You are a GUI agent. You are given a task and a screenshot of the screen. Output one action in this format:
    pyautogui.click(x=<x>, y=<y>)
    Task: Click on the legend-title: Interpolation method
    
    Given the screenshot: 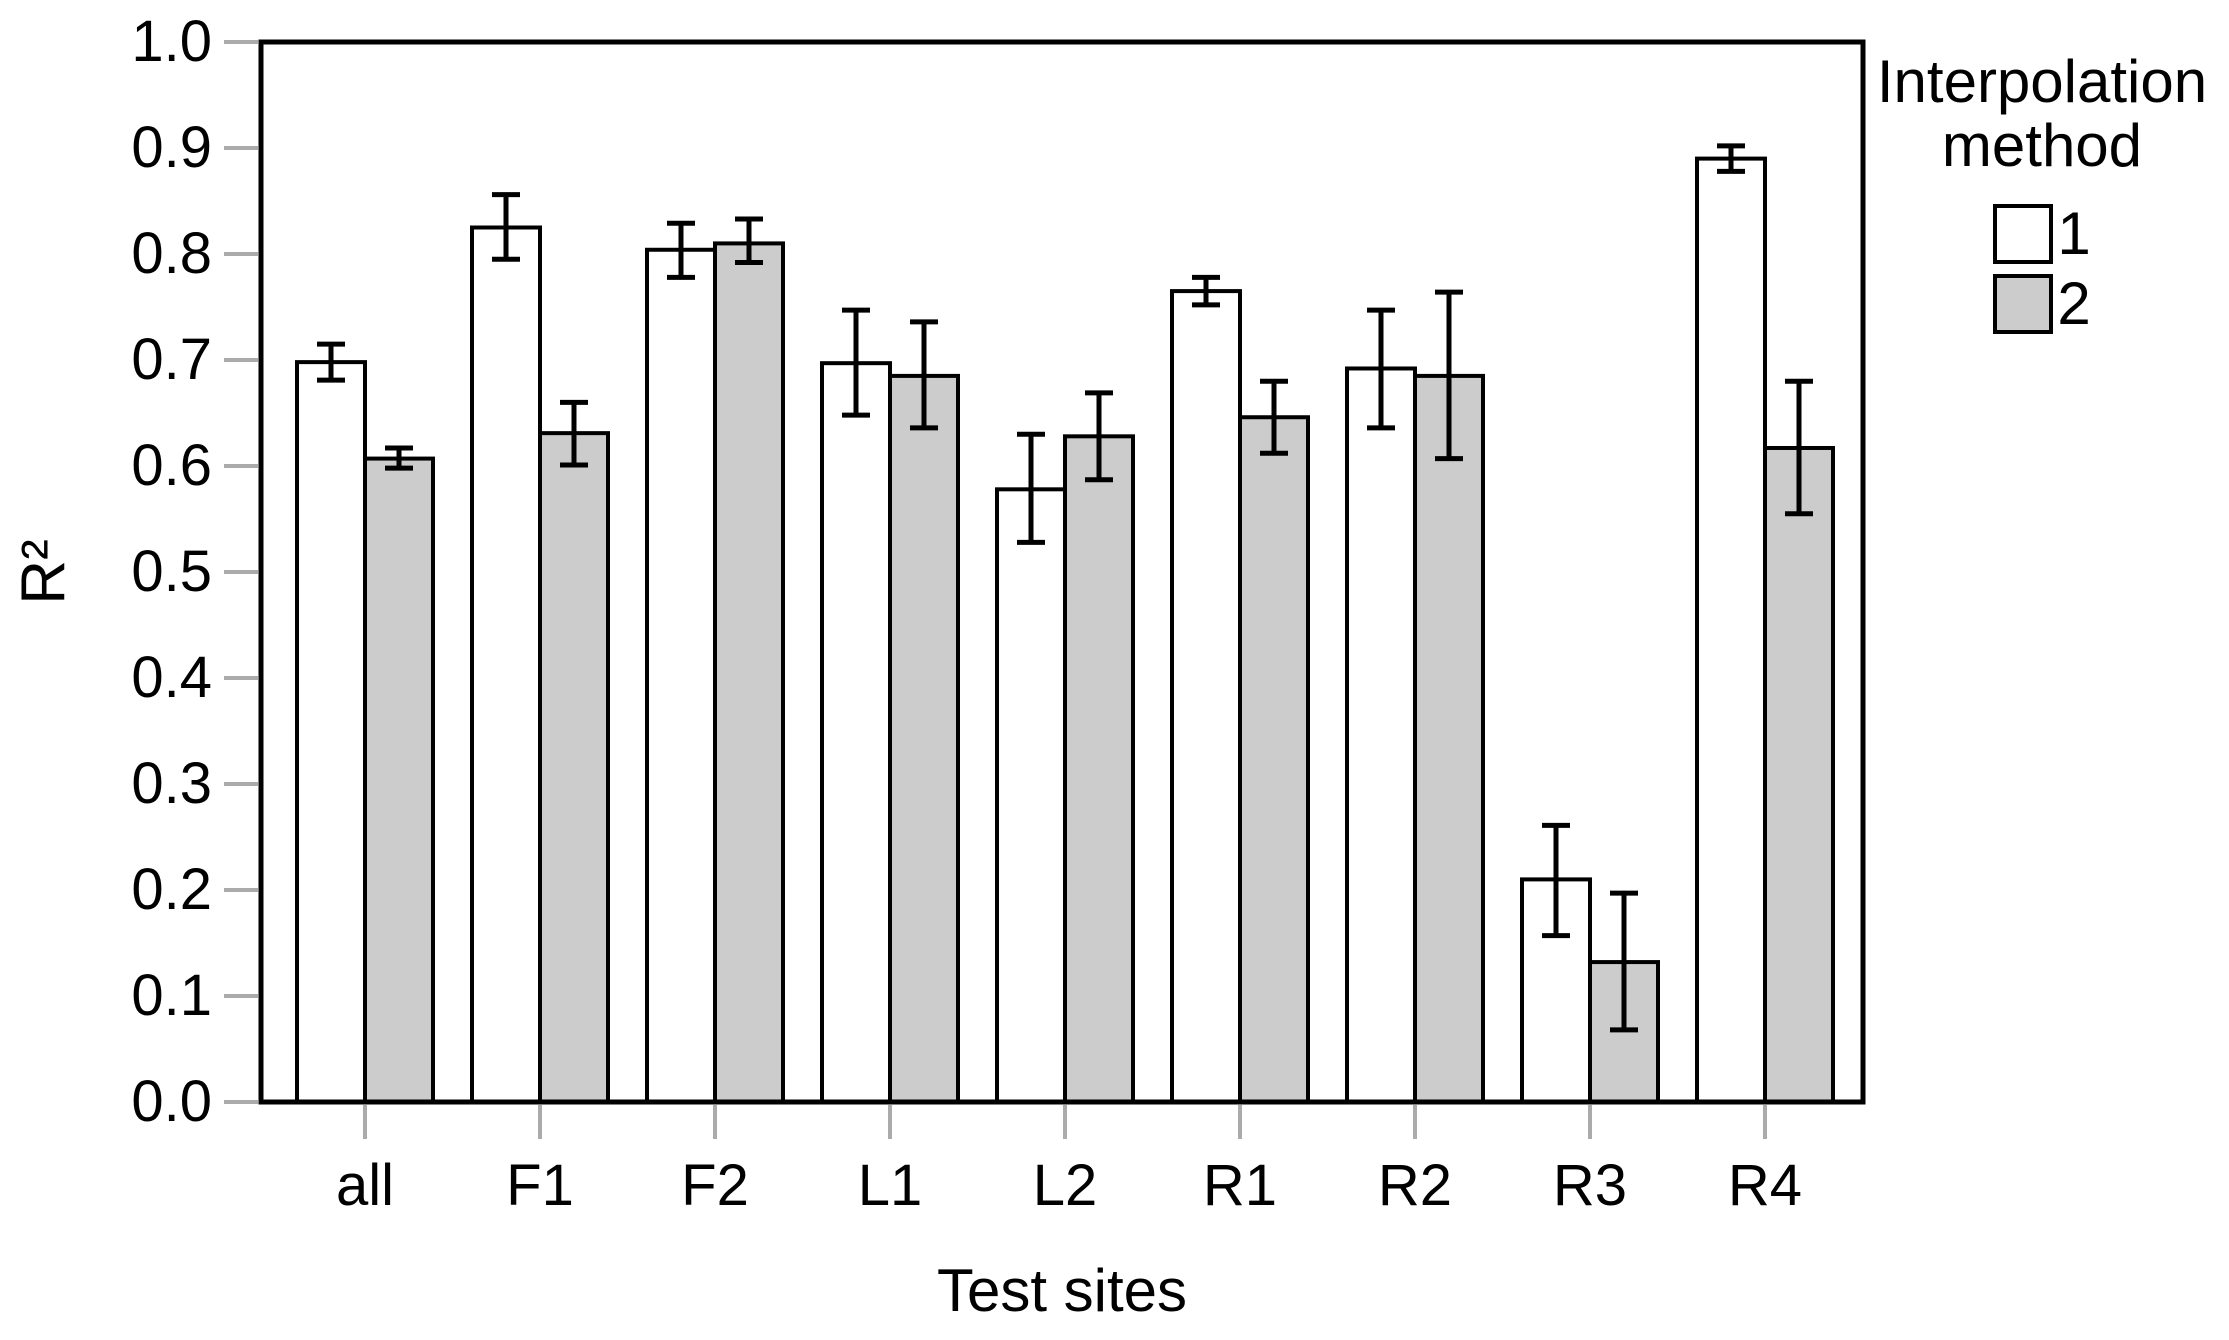 What is the action you would take?
    pyautogui.click(x=2042, y=113)
    